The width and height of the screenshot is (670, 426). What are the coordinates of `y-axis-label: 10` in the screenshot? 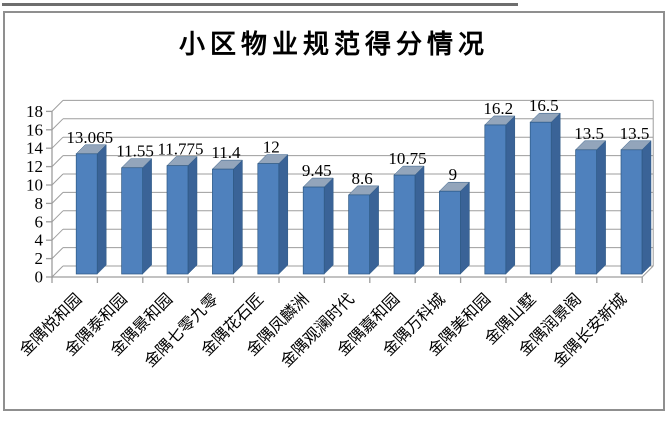 It's located at (34, 185).